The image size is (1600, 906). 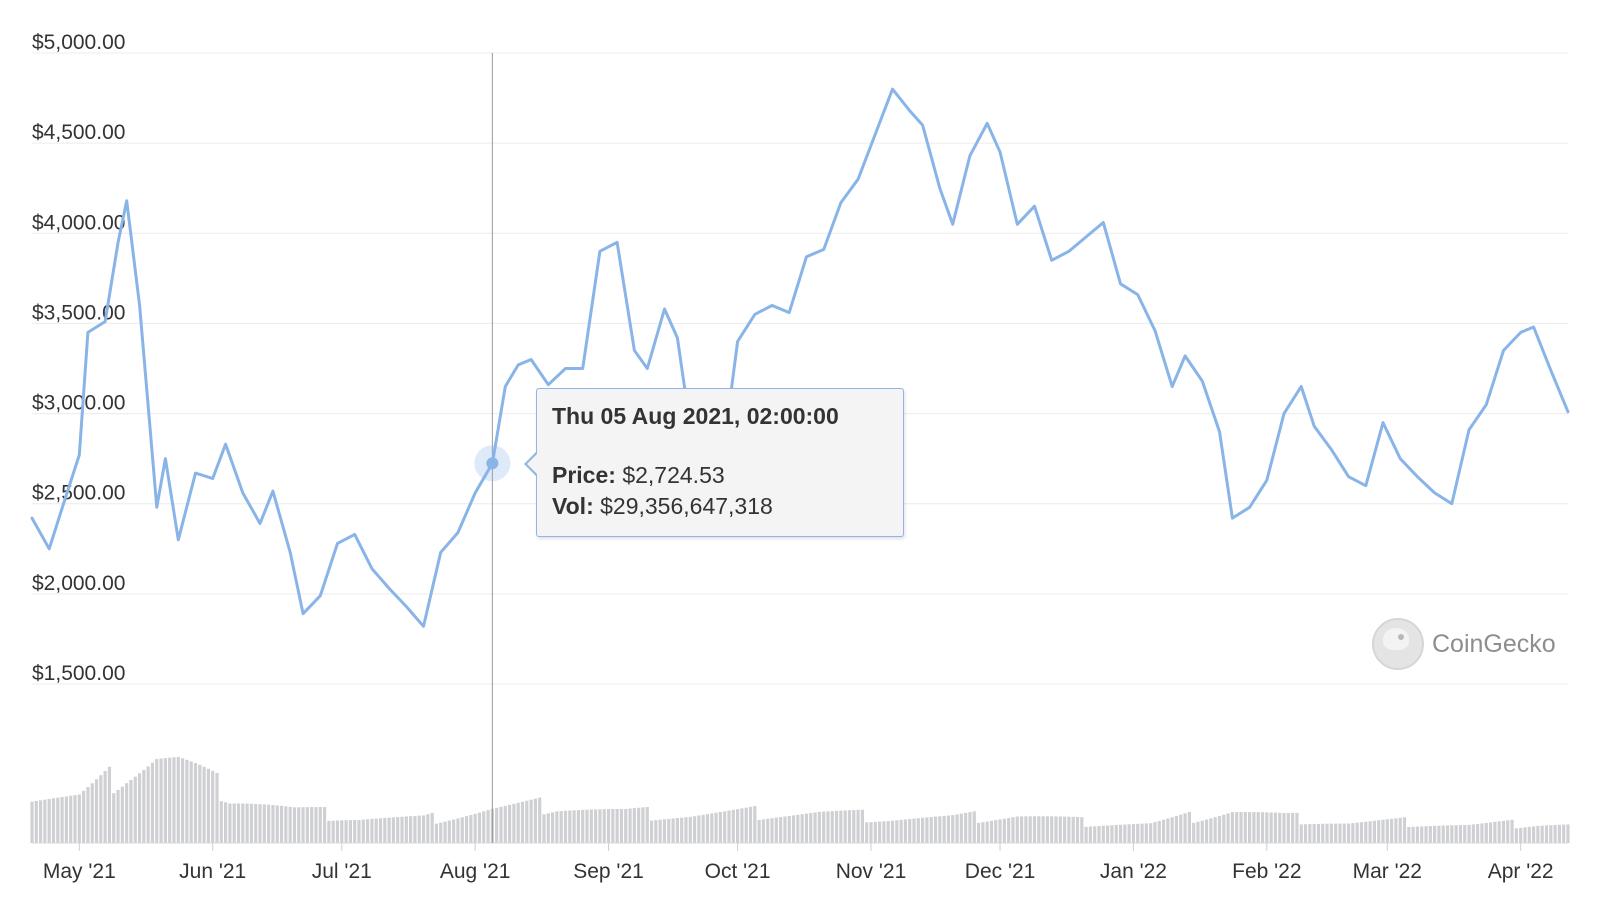 What do you see at coordinates (492, 463) in the screenshot?
I see `hover-point` at bounding box center [492, 463].